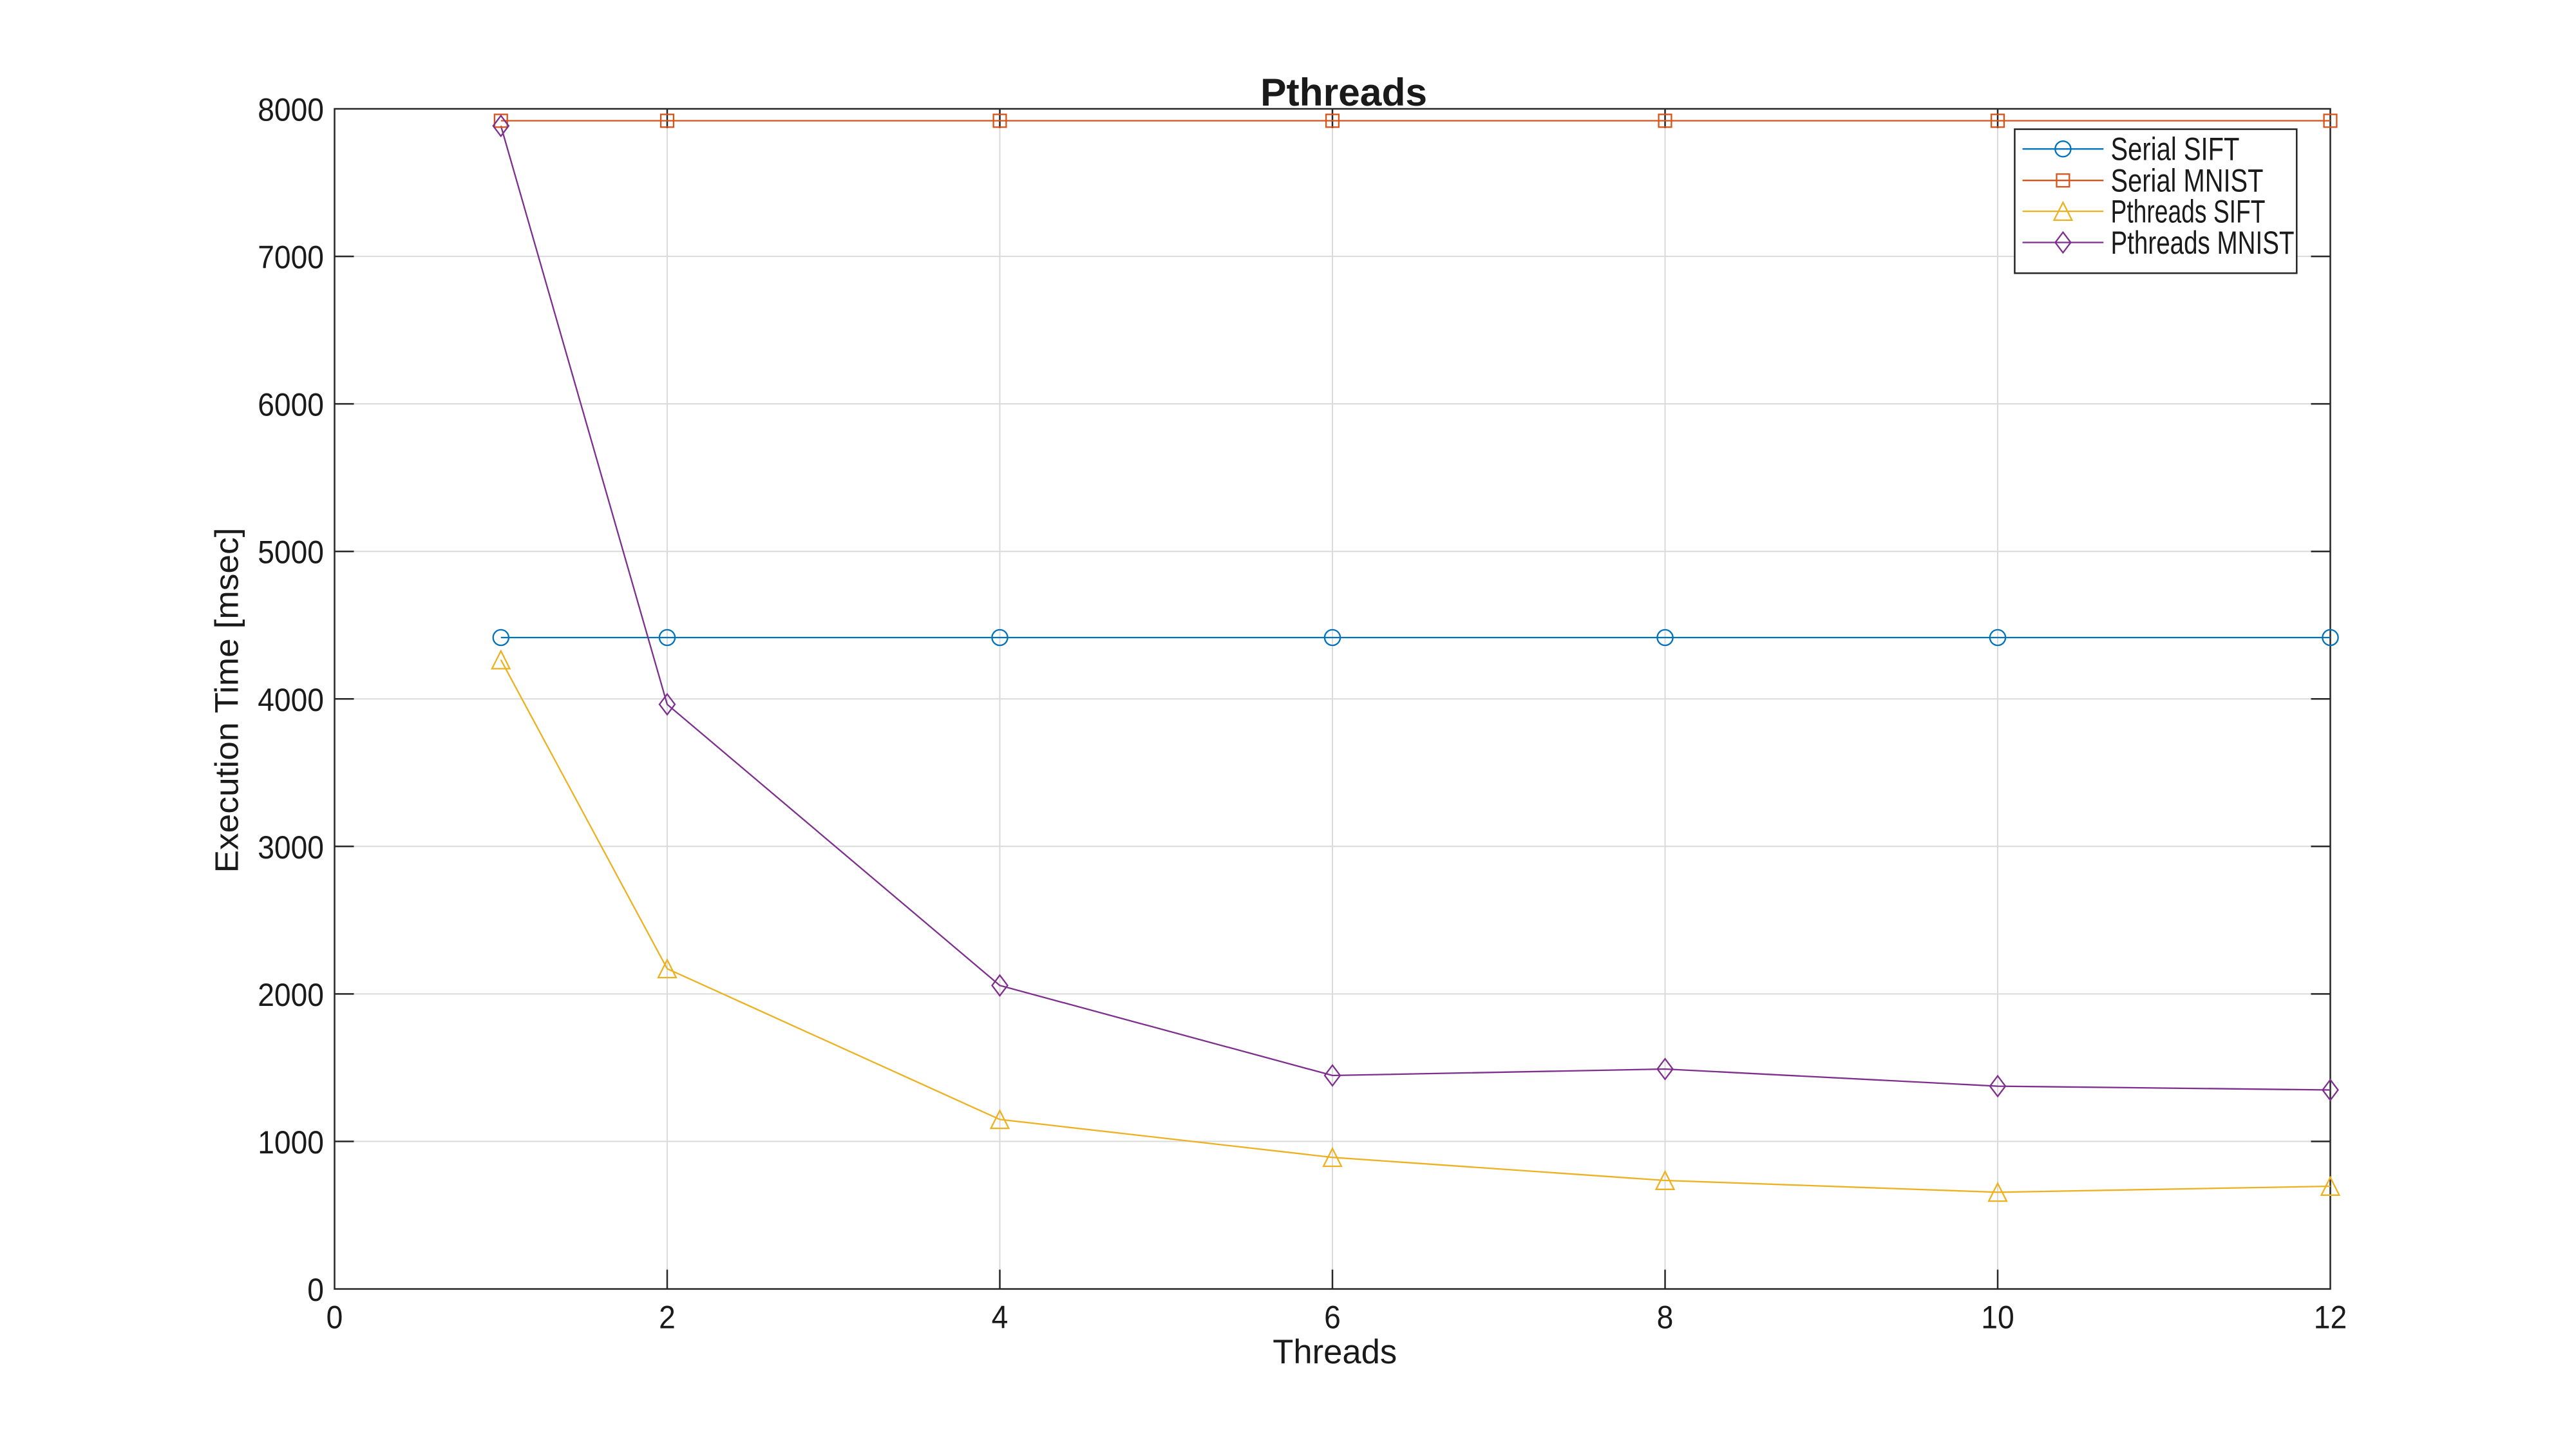  I want to click on svg-text: Pthreads MNIST, so click(2203, 243).